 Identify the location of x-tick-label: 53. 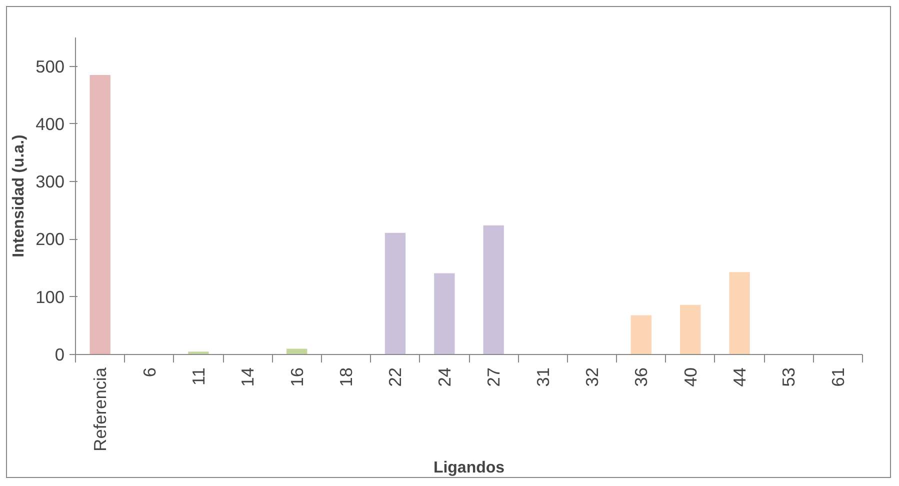
(788, 377).